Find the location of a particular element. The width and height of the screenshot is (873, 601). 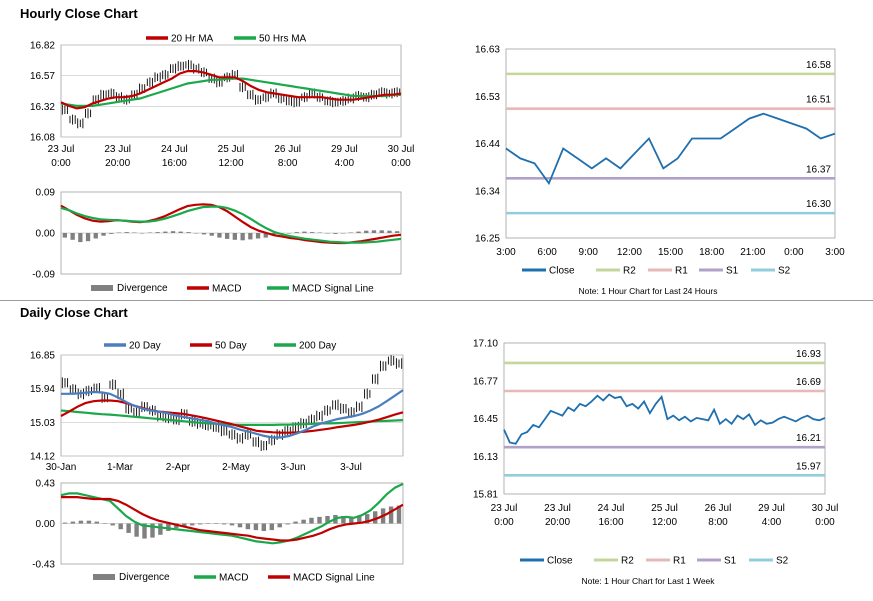

hourly-price-ma-short-line is located at coordinates (231, 90).